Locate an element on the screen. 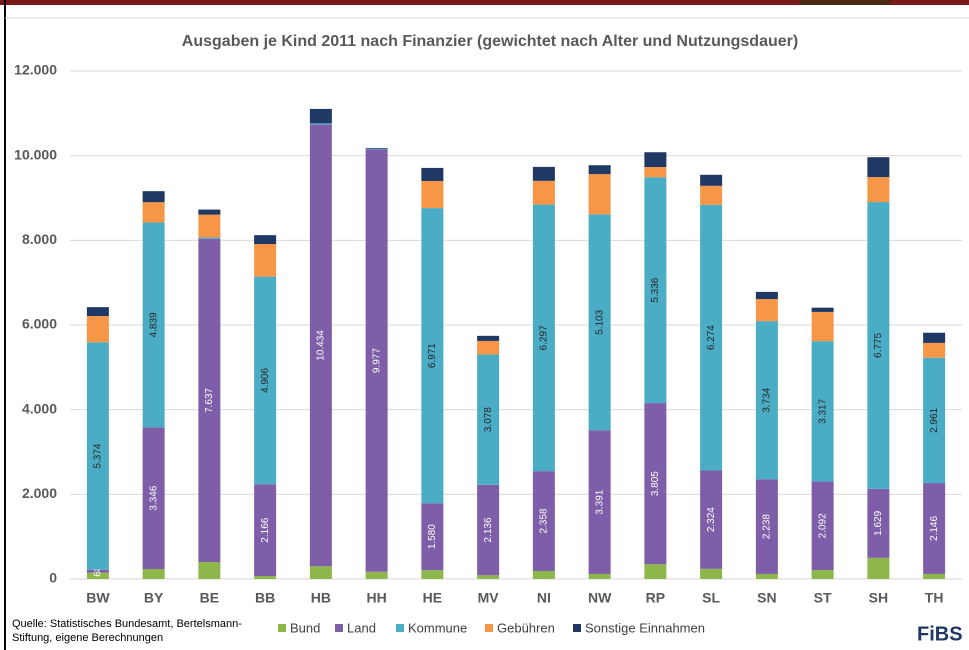 The height and width of the screenshot is (650, 969). data-label: 6.297 is located at coordinates (544, 337).